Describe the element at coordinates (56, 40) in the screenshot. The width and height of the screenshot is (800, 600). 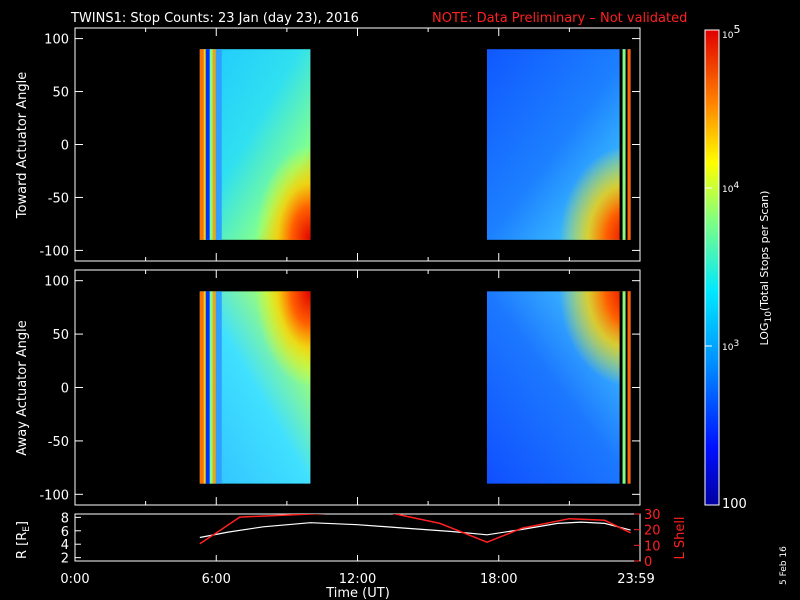
I see `toward-ytick-label: 100` at that location.